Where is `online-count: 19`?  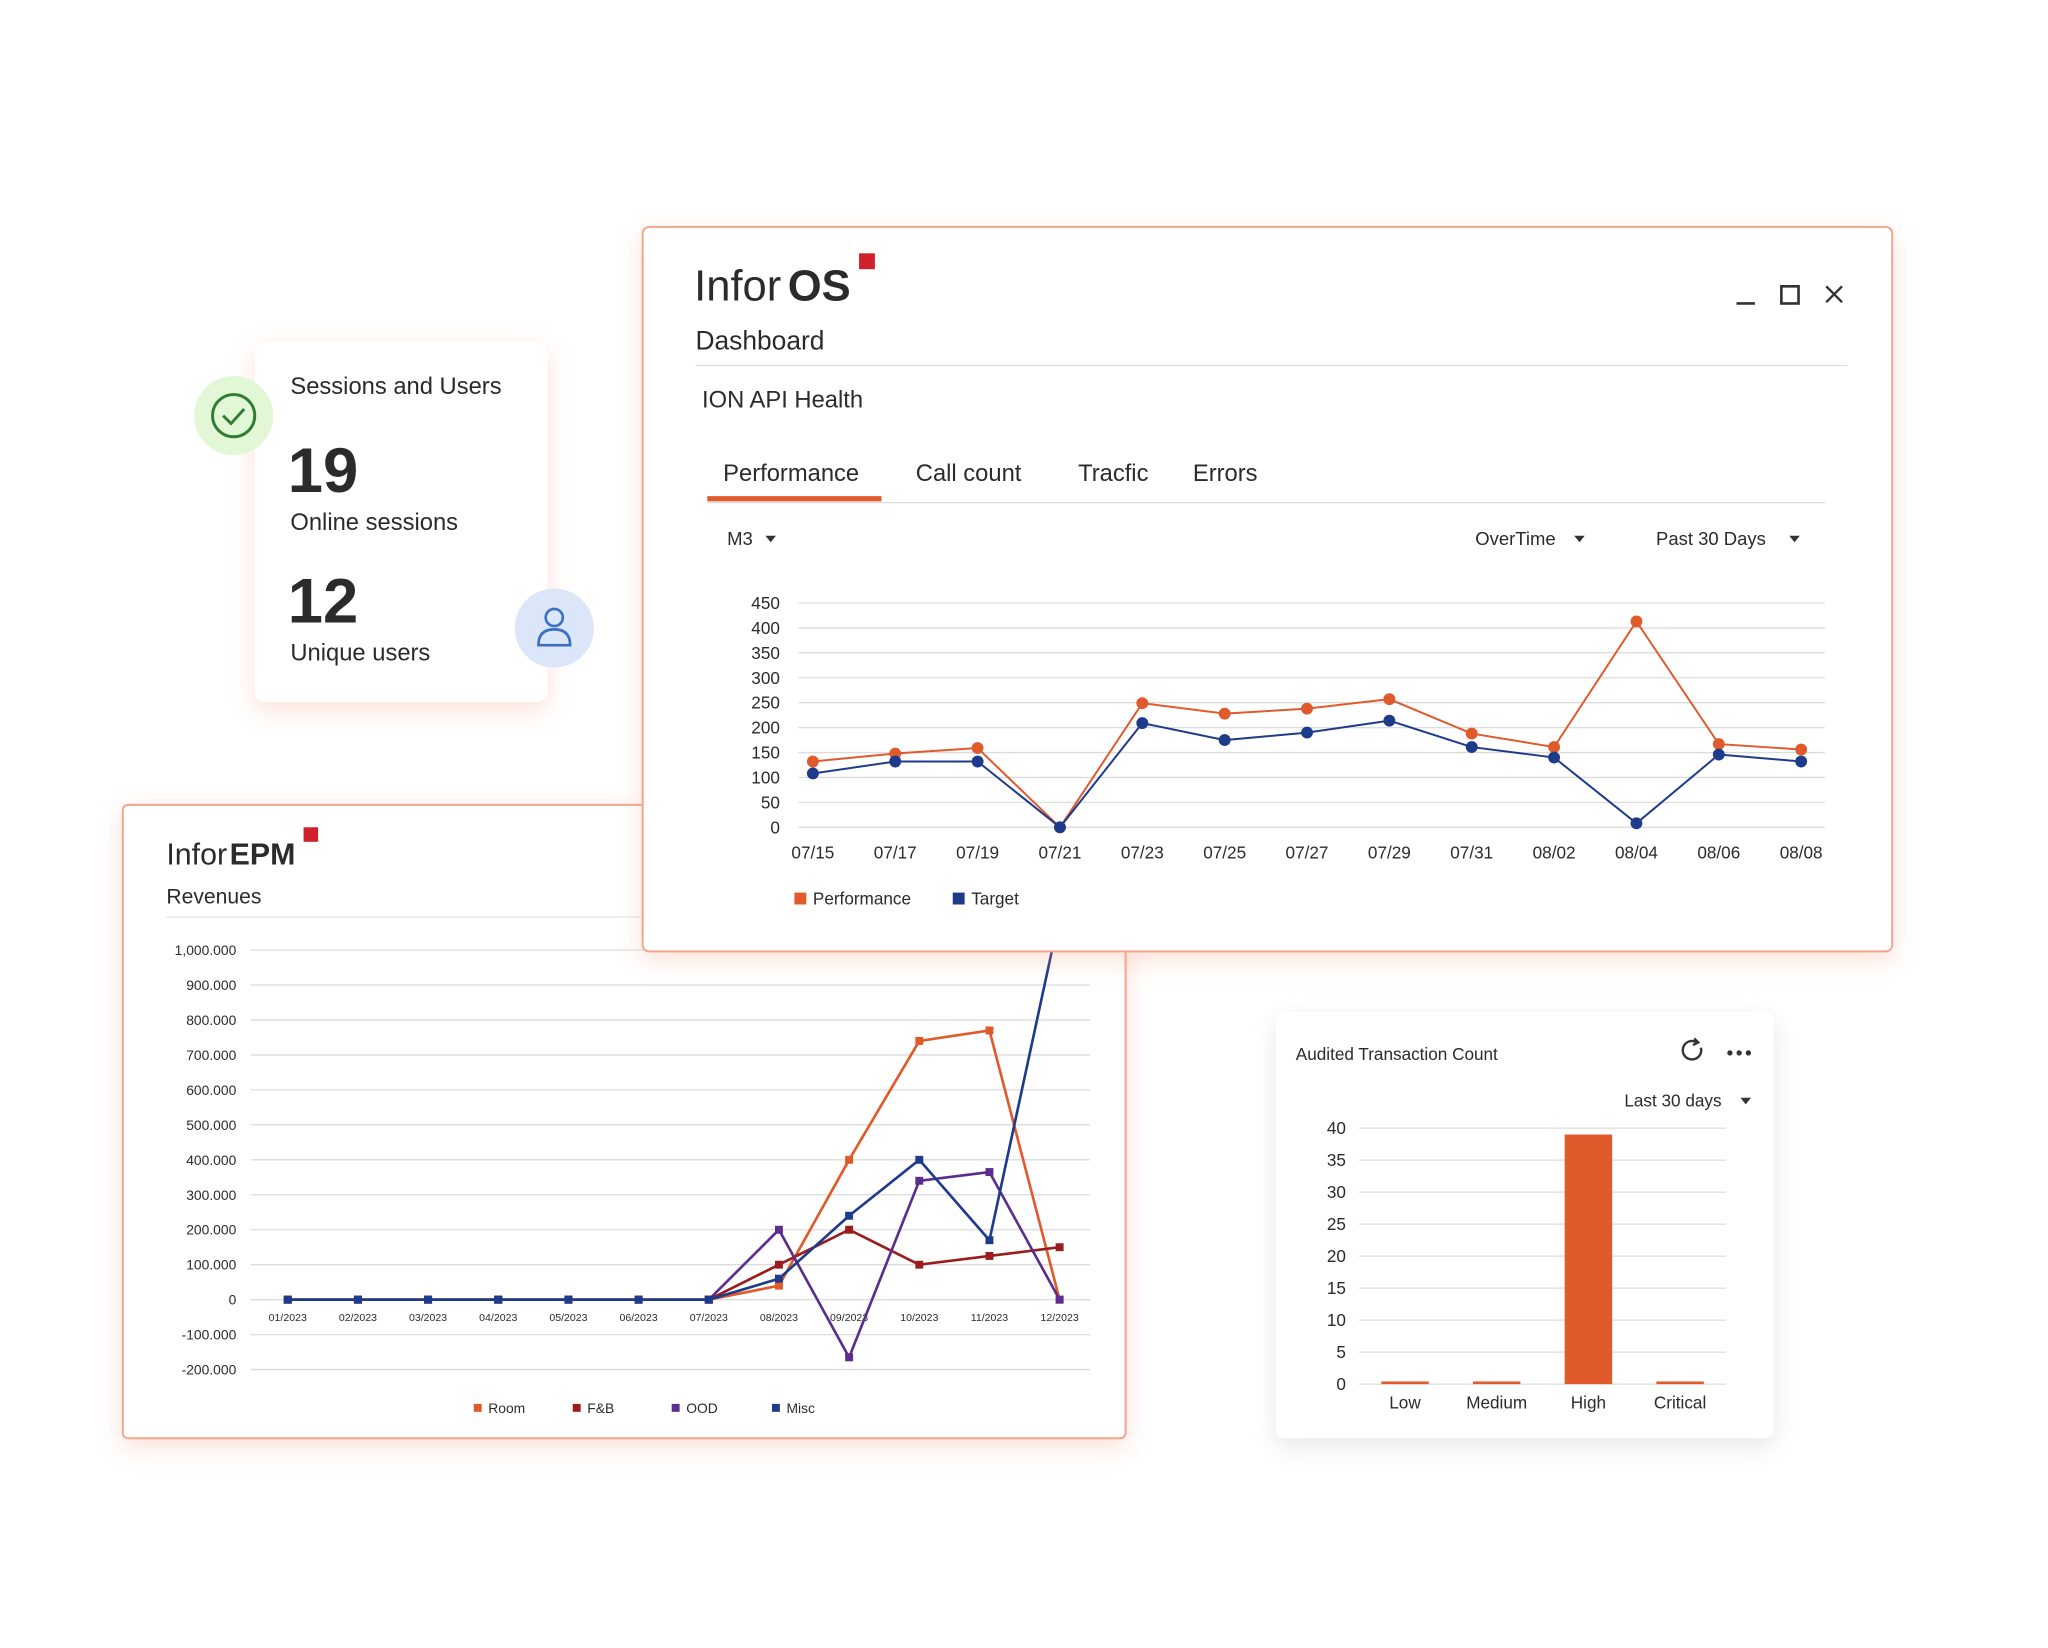 online-count: 19 is located at coordinates (323, 471).